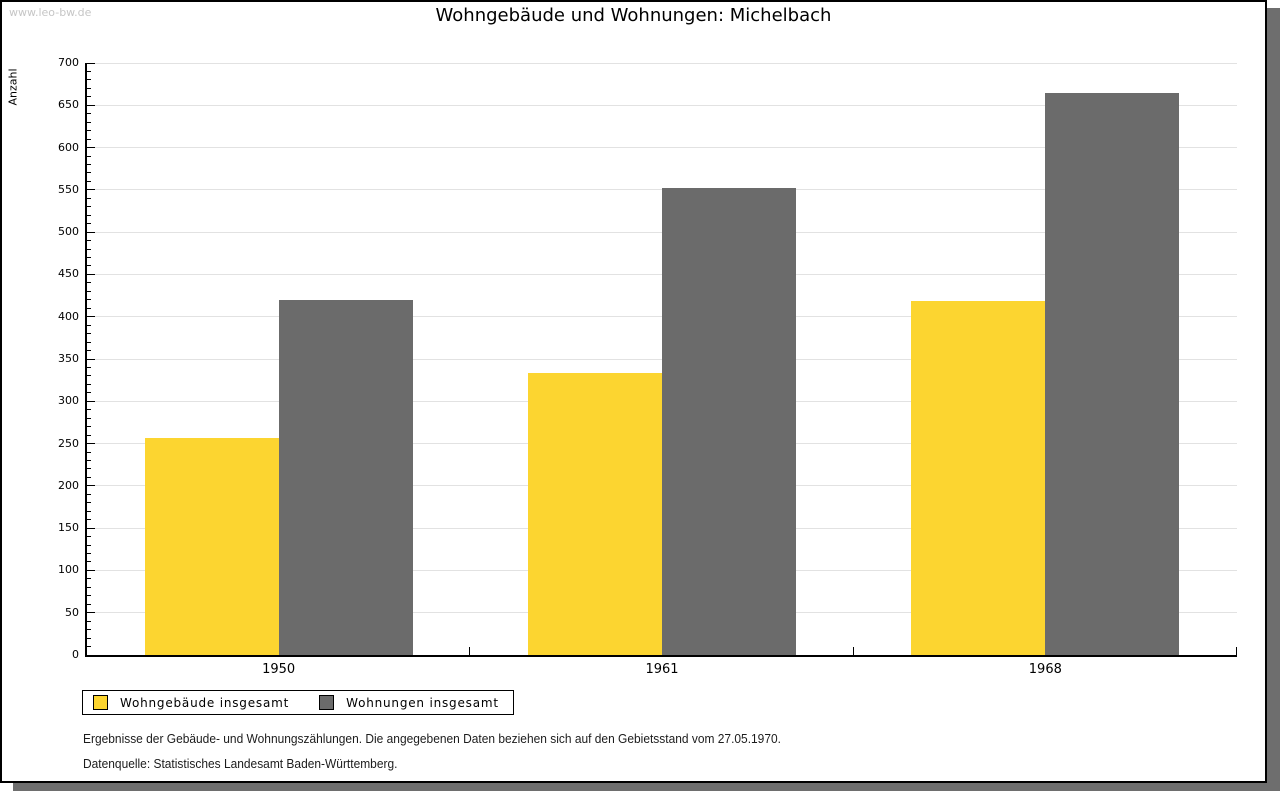 The width and height of the screenshot is (1280, 791). What do you see at coordinates (68, 232) in the screenshot?
I see `y-tick-label: 500` at bounding box center [68, 232].